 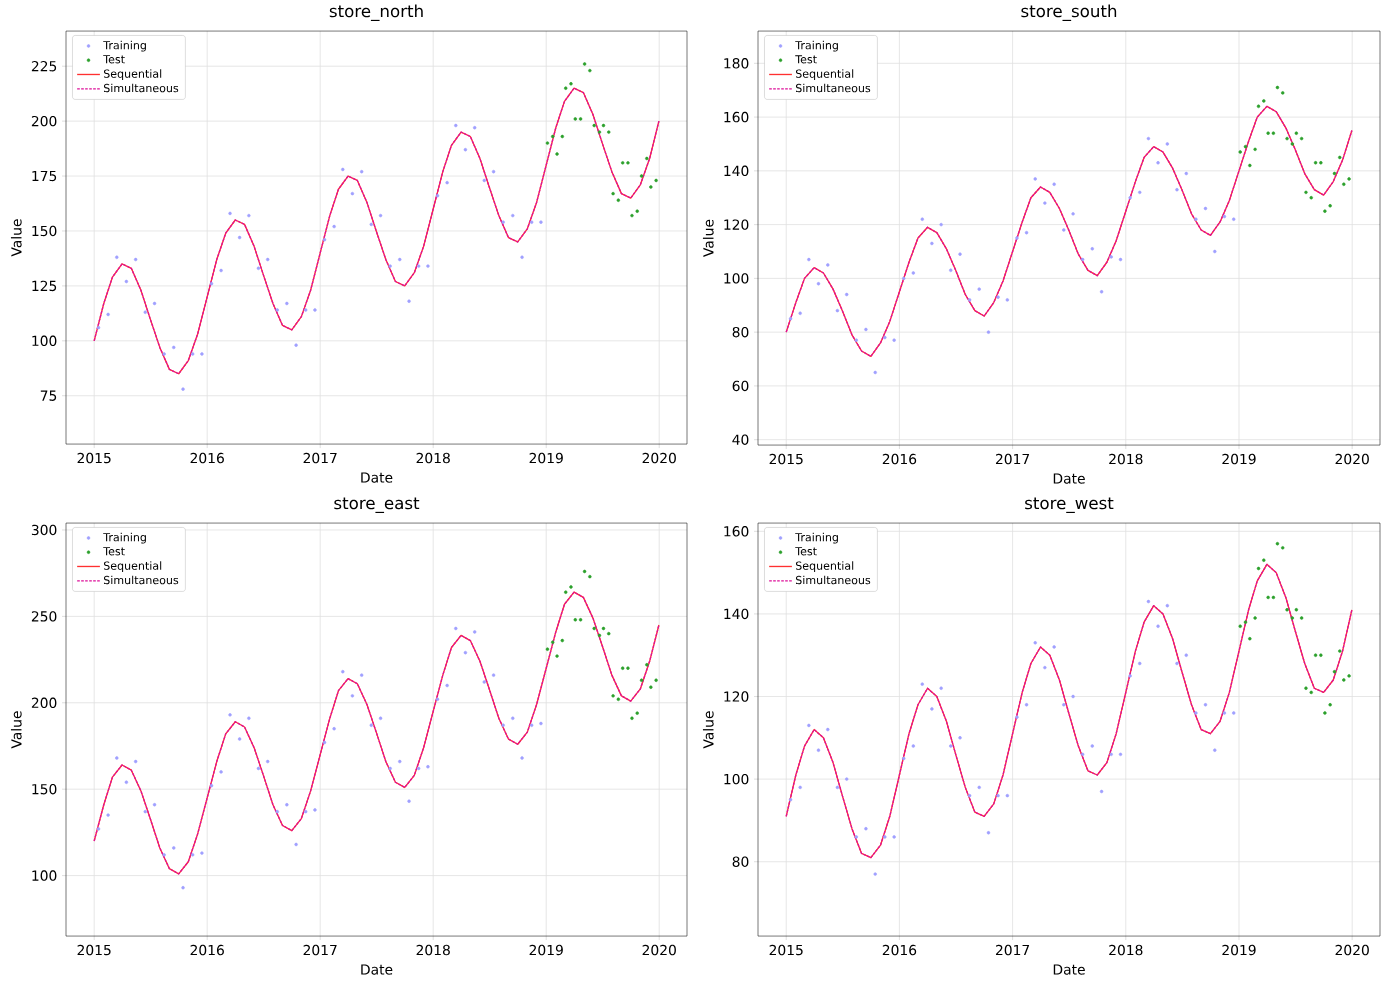 What do you see at coordinates (833, 580) in the screenshot?
I see `legend-label: Simultaneous` at bounding box center [833, 580].